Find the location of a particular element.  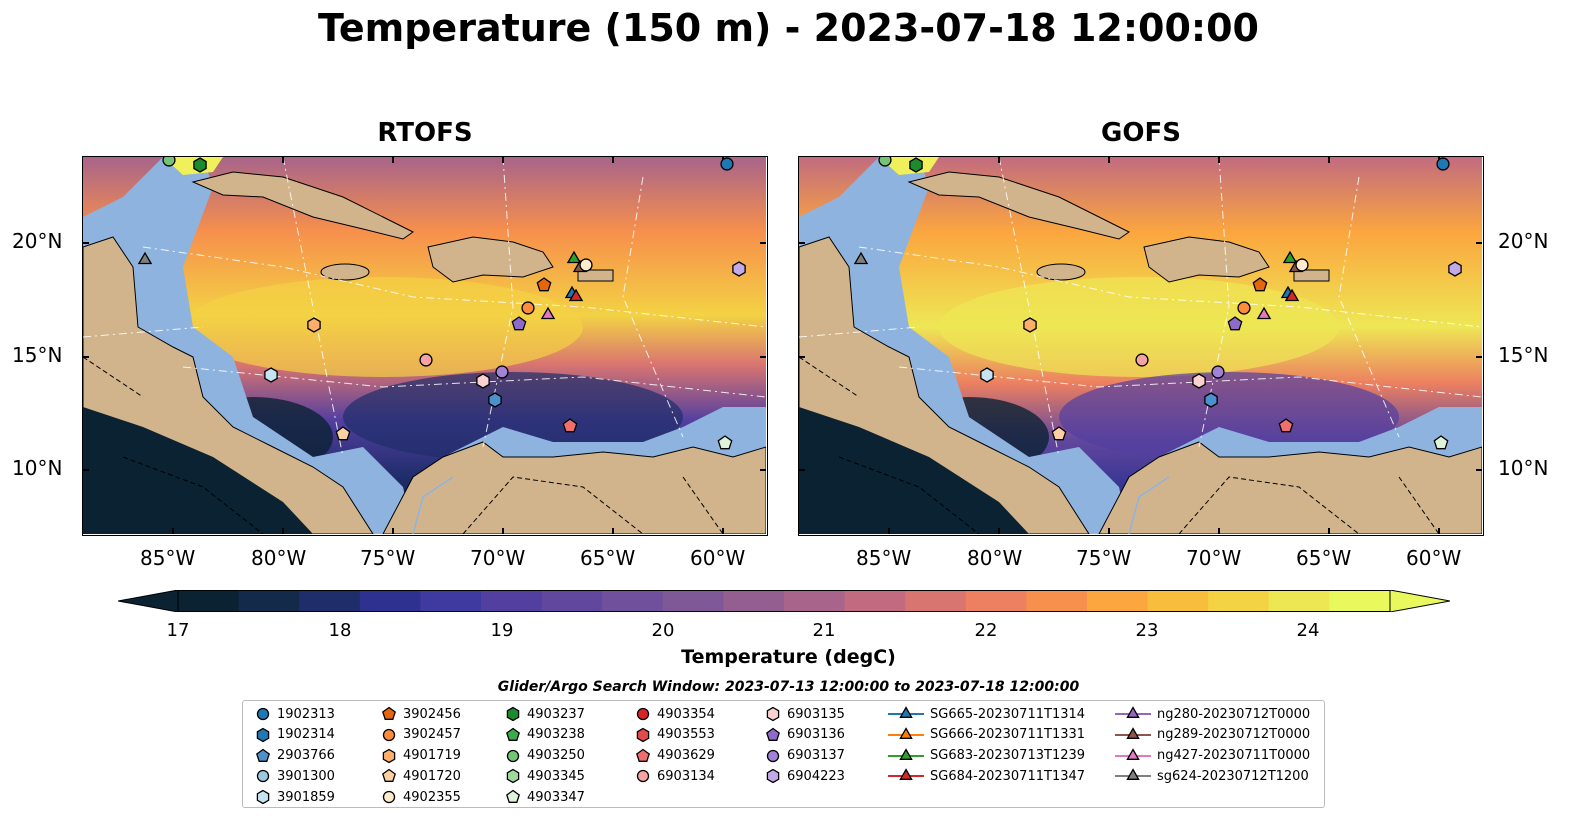

legend-label: 6904223 is located at coordinates (816, 776).